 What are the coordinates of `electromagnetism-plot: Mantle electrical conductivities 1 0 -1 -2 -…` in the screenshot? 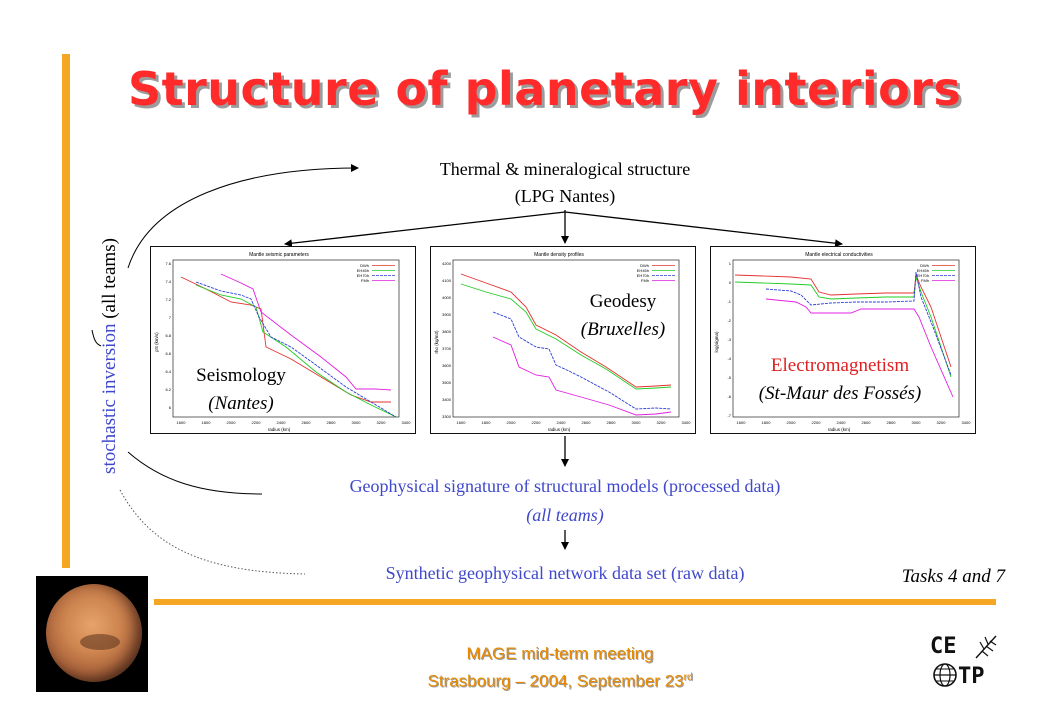 It's located at (843, 340).